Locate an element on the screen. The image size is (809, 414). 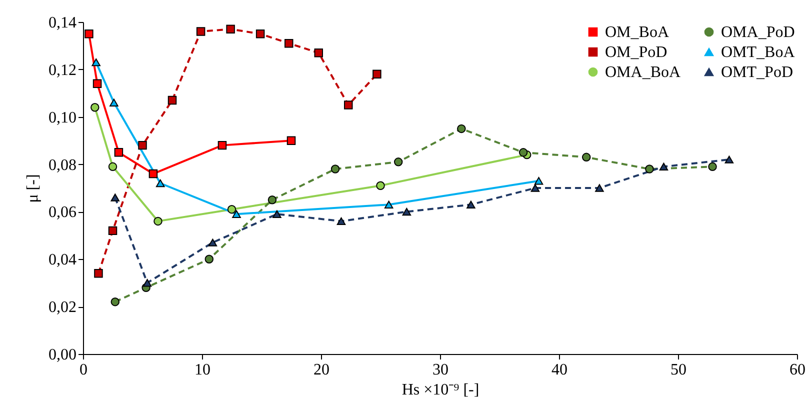
y-tick-label: 0,08 is located at coordinates (62, 165).